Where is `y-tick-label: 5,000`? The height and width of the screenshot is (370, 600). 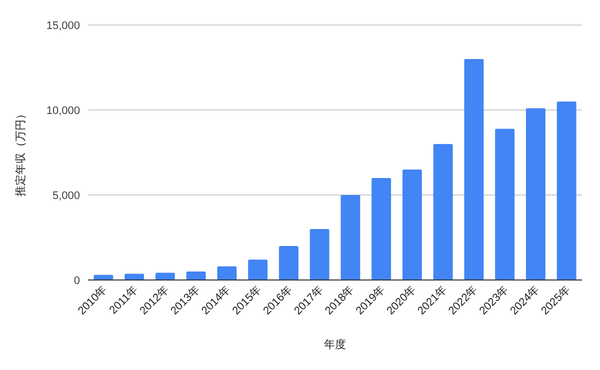
y-tick-label: 5,000 is located at coordinates (66, 196).